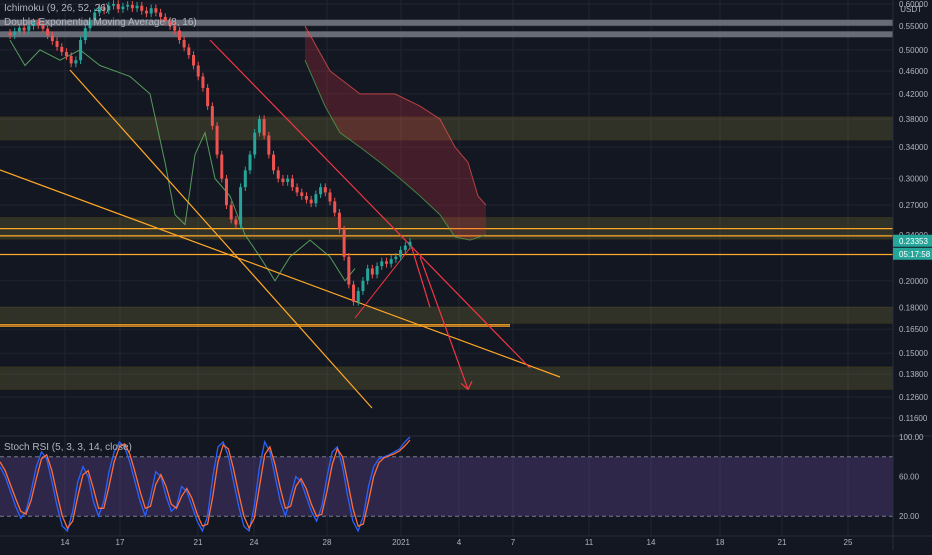 This screenshot has height=555, width=932. Describe the element at coordinates (913, 374) in the screenshot. I see `price-tick-label: 0.13800` at that location.